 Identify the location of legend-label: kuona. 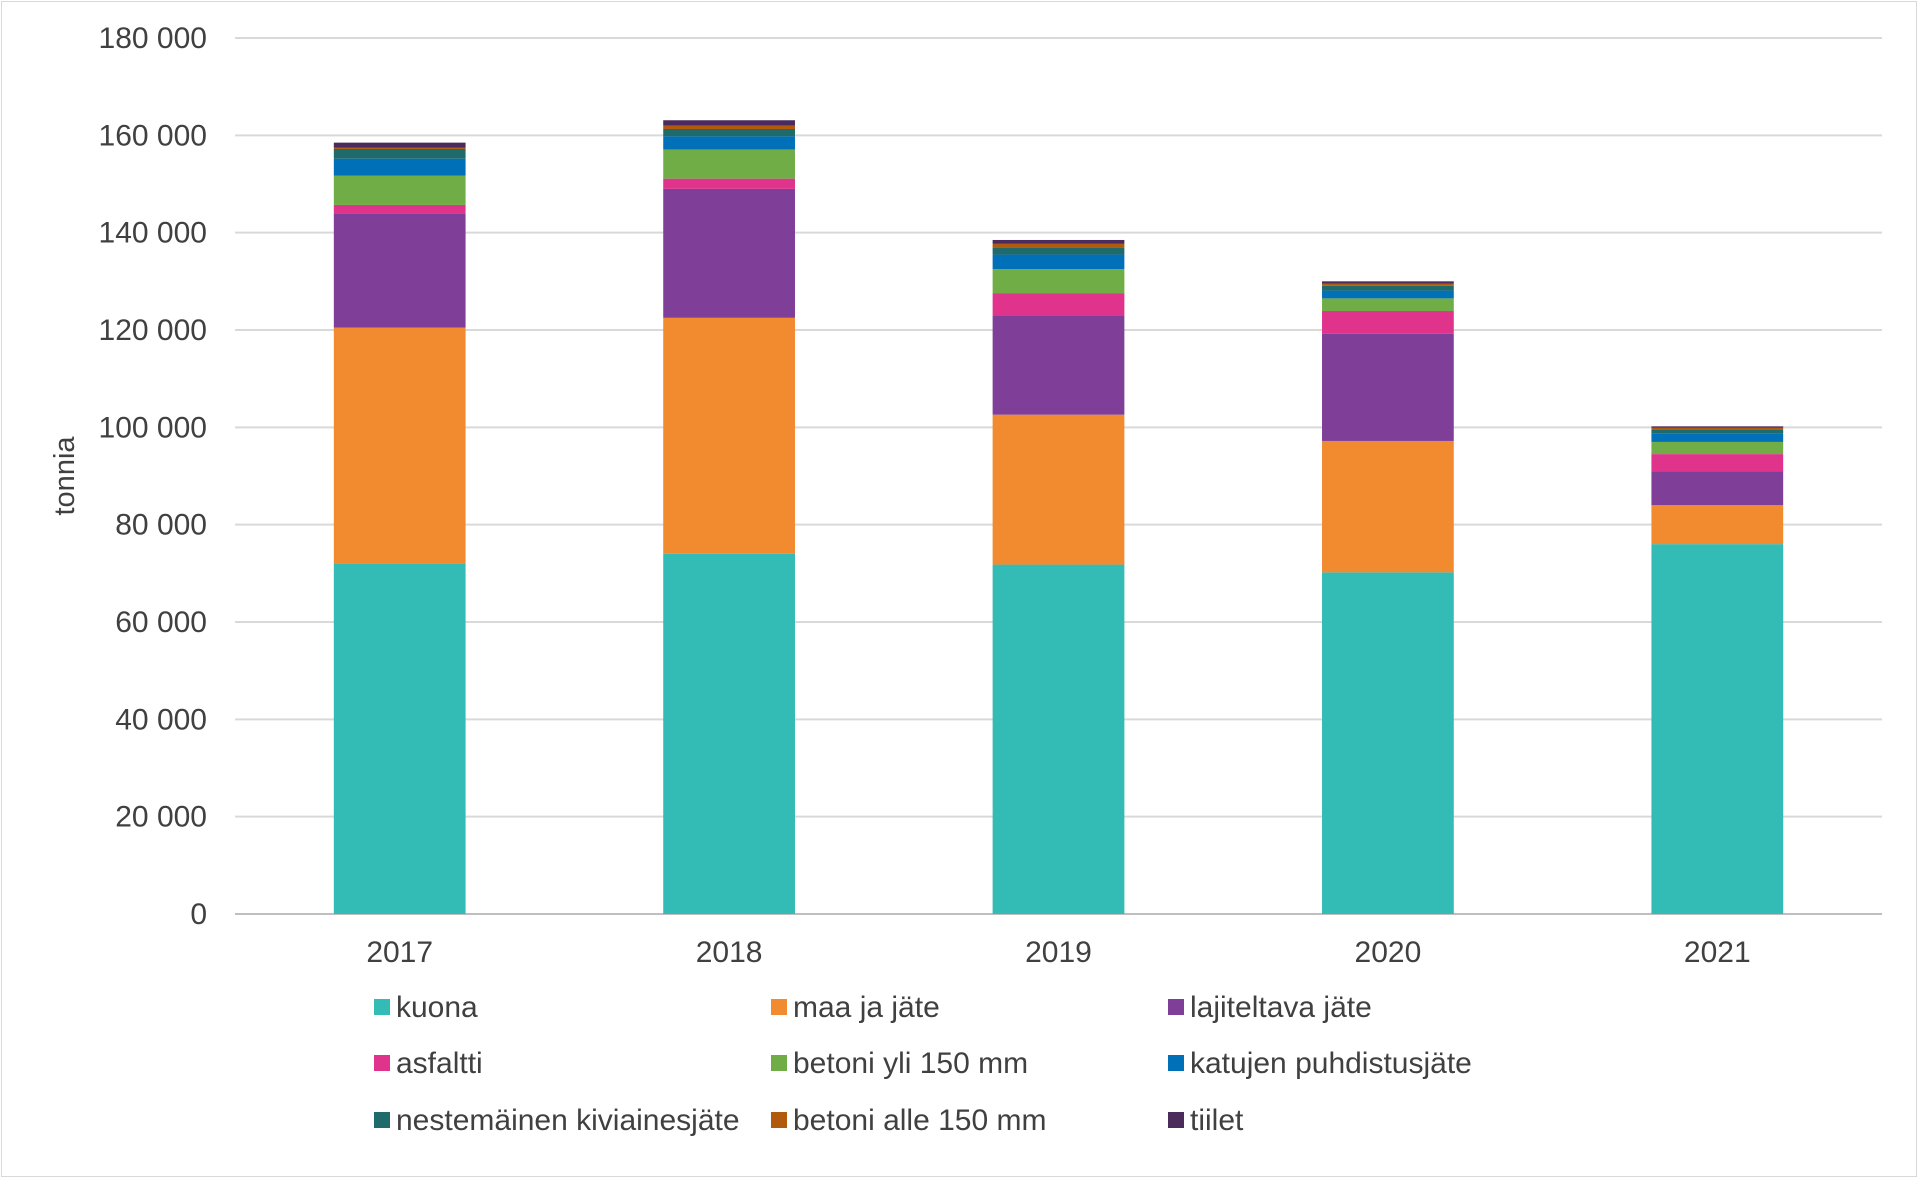
(437, 1007).